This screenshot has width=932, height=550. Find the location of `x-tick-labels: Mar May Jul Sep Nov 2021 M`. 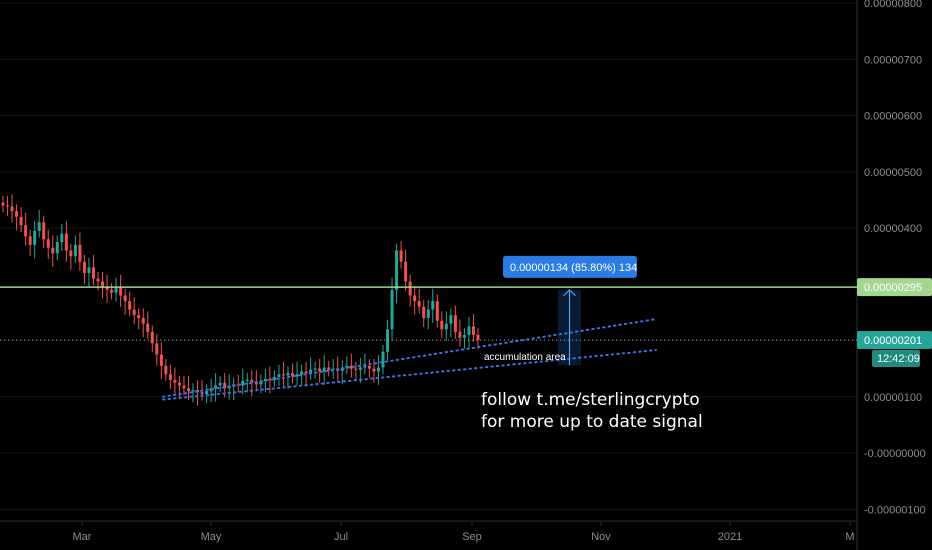

x-tick-labels: Mar May Jul Sep Nov 2021 M is located at coordinates (464, 532).